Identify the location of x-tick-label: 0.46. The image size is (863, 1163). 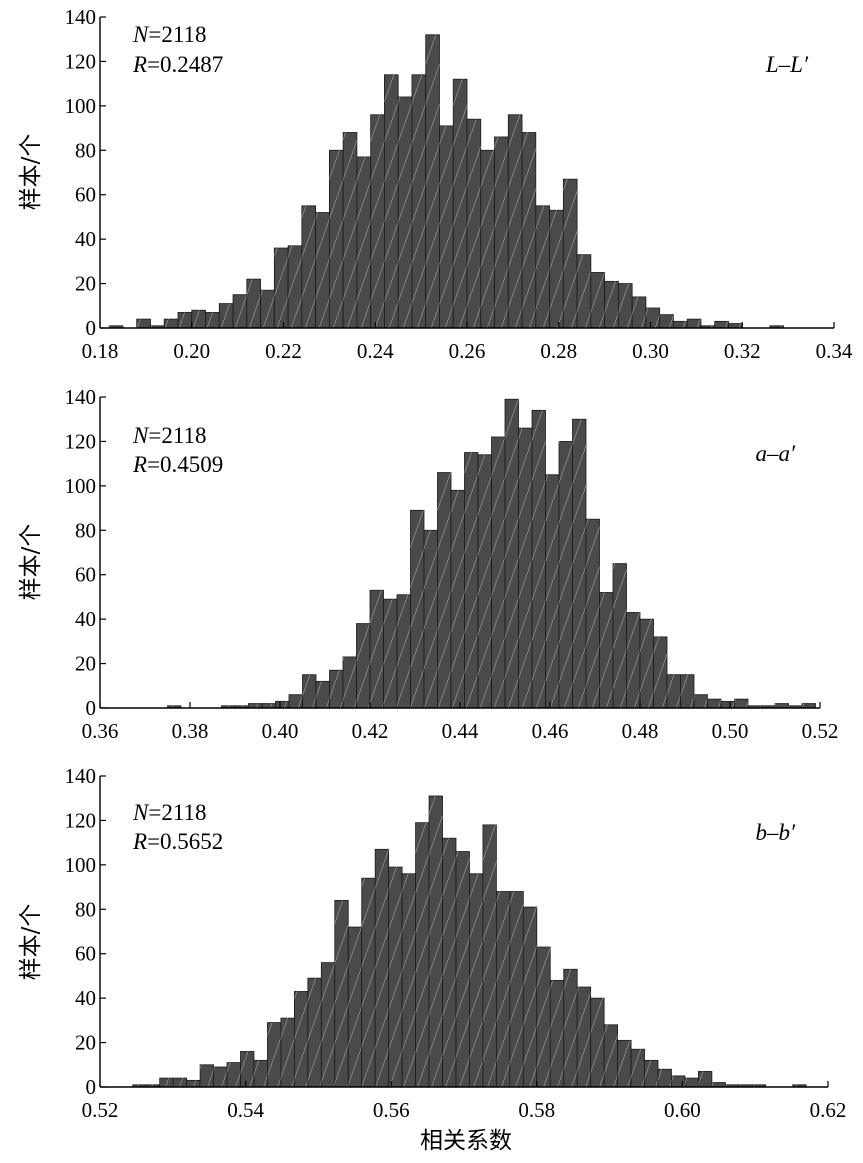
(550, 731).